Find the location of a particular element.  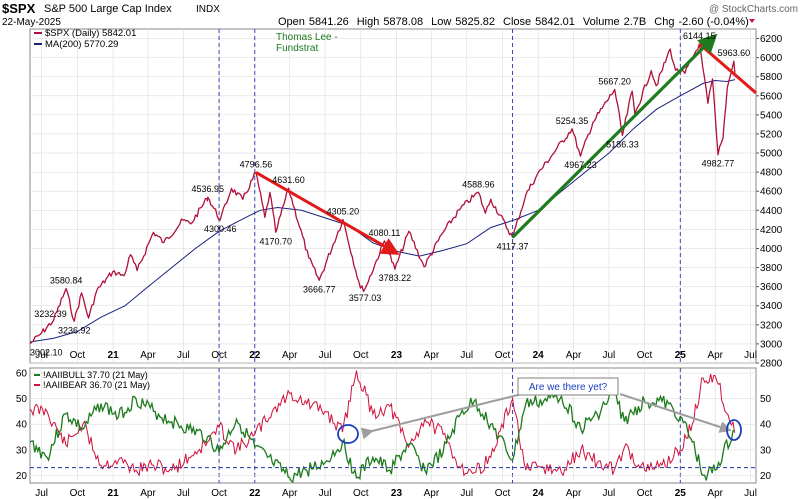

price-y-tick-label: 5200 is located at coordinates (771, 134).